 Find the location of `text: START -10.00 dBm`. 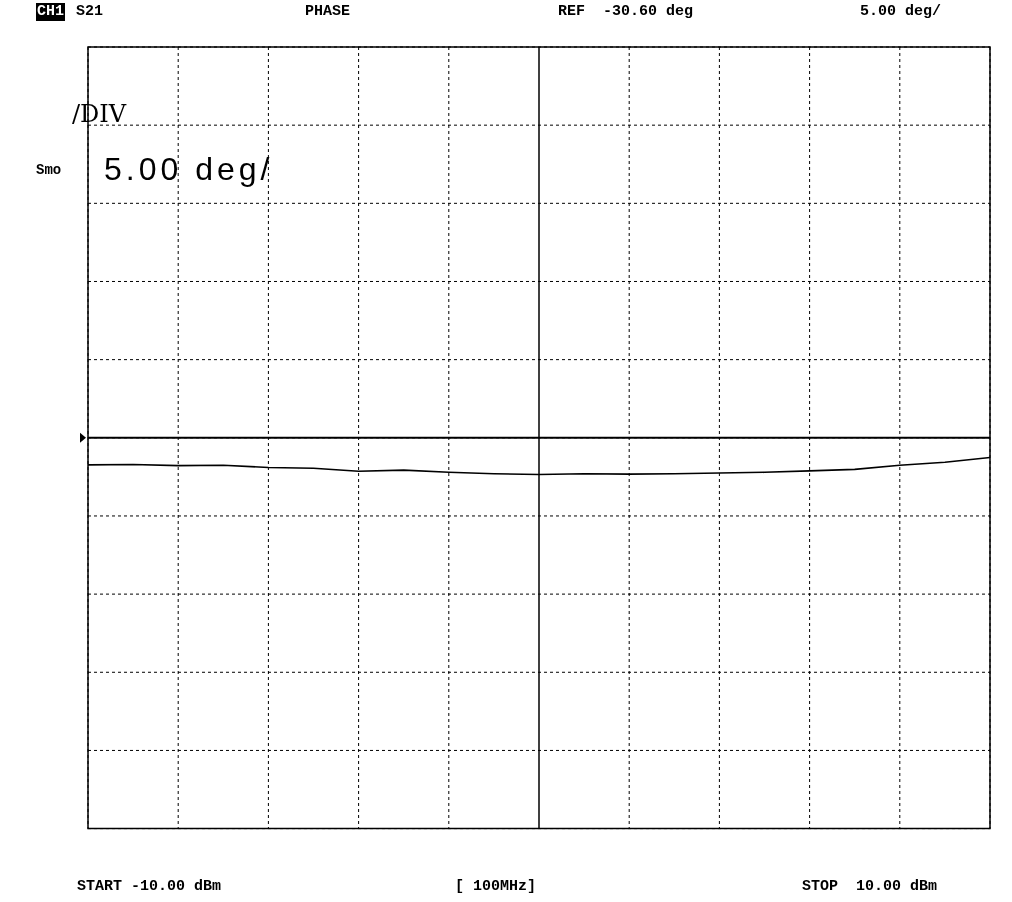

text: START -10.00 dBm is located at coordinates (149, 887).